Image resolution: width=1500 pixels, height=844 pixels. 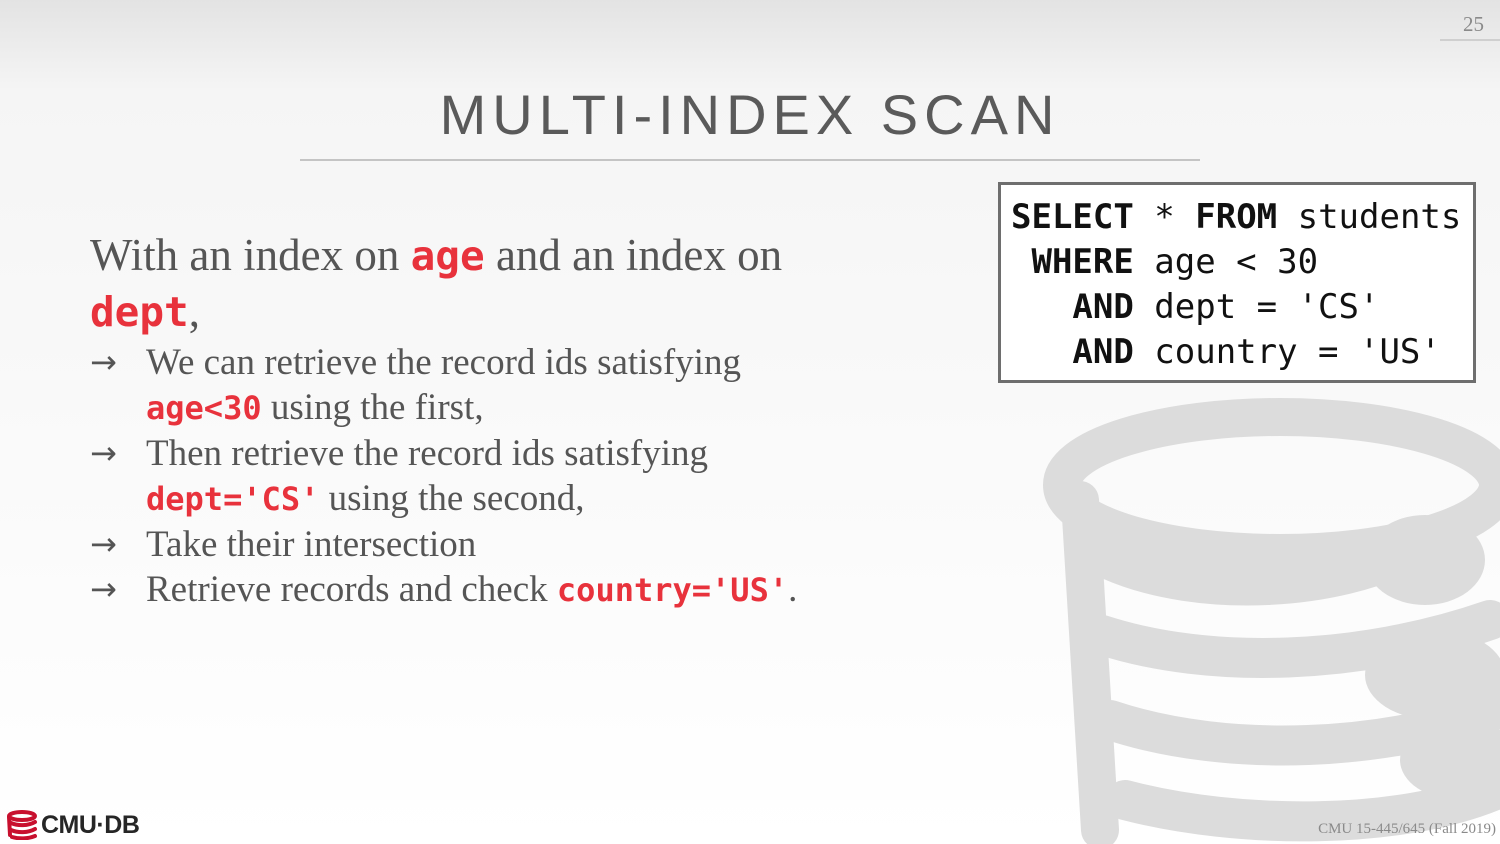 I want to click on bullet-text-after: using the second,, so click(x=452, y=498).